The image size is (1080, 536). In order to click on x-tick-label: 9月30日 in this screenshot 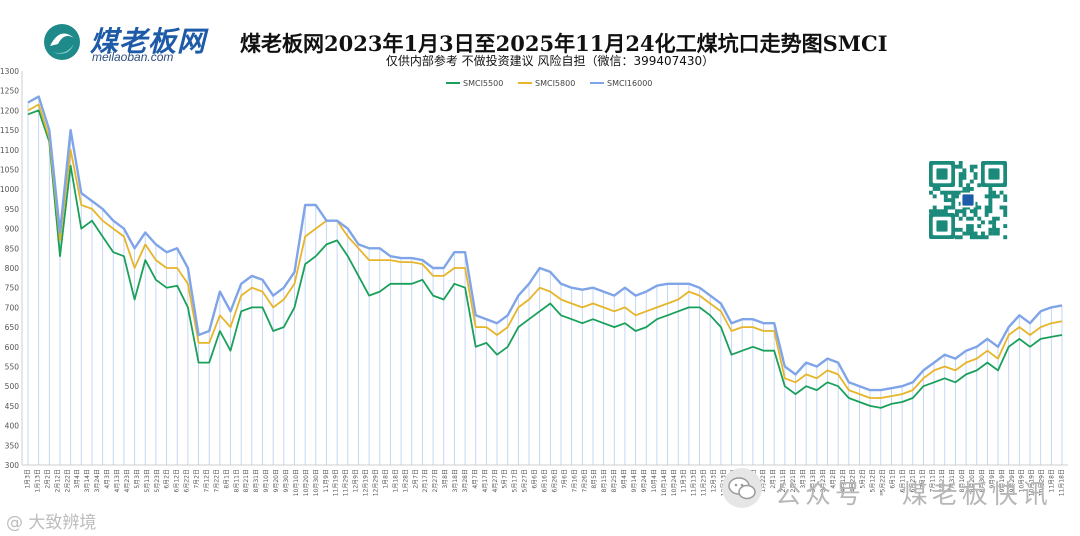, I will do `click(286, 480)`.